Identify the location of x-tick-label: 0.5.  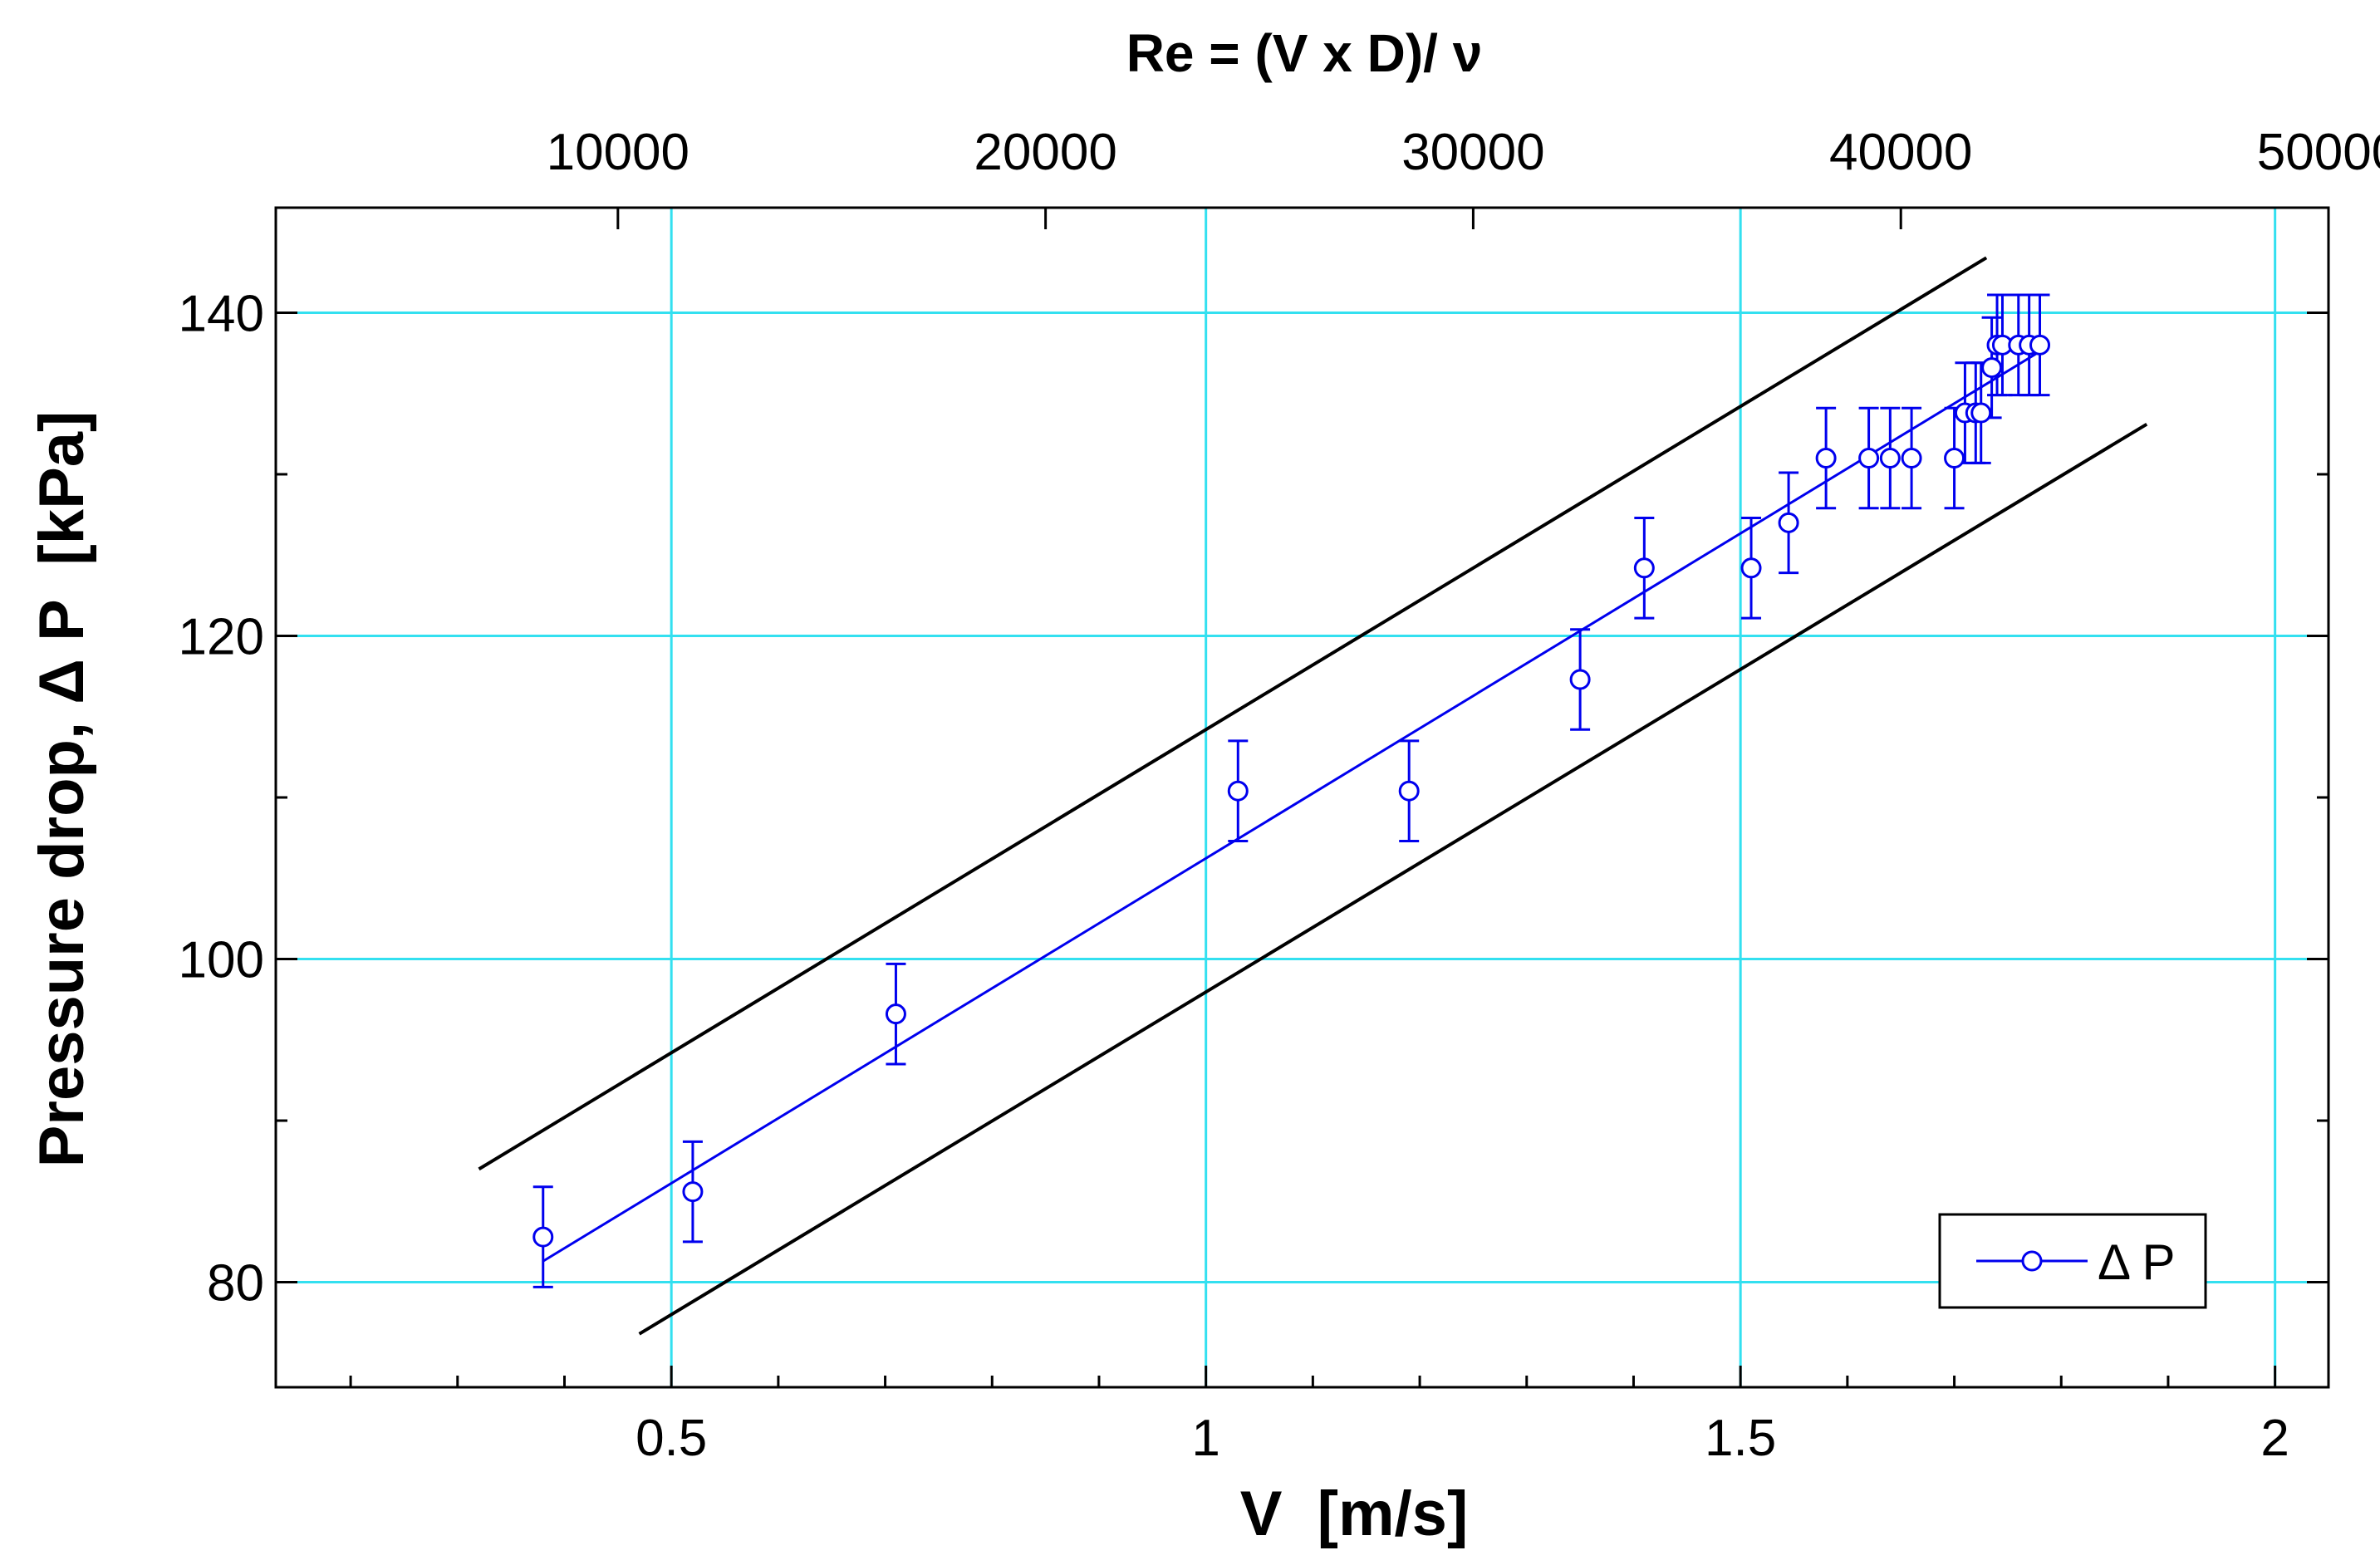
(671, 1438).